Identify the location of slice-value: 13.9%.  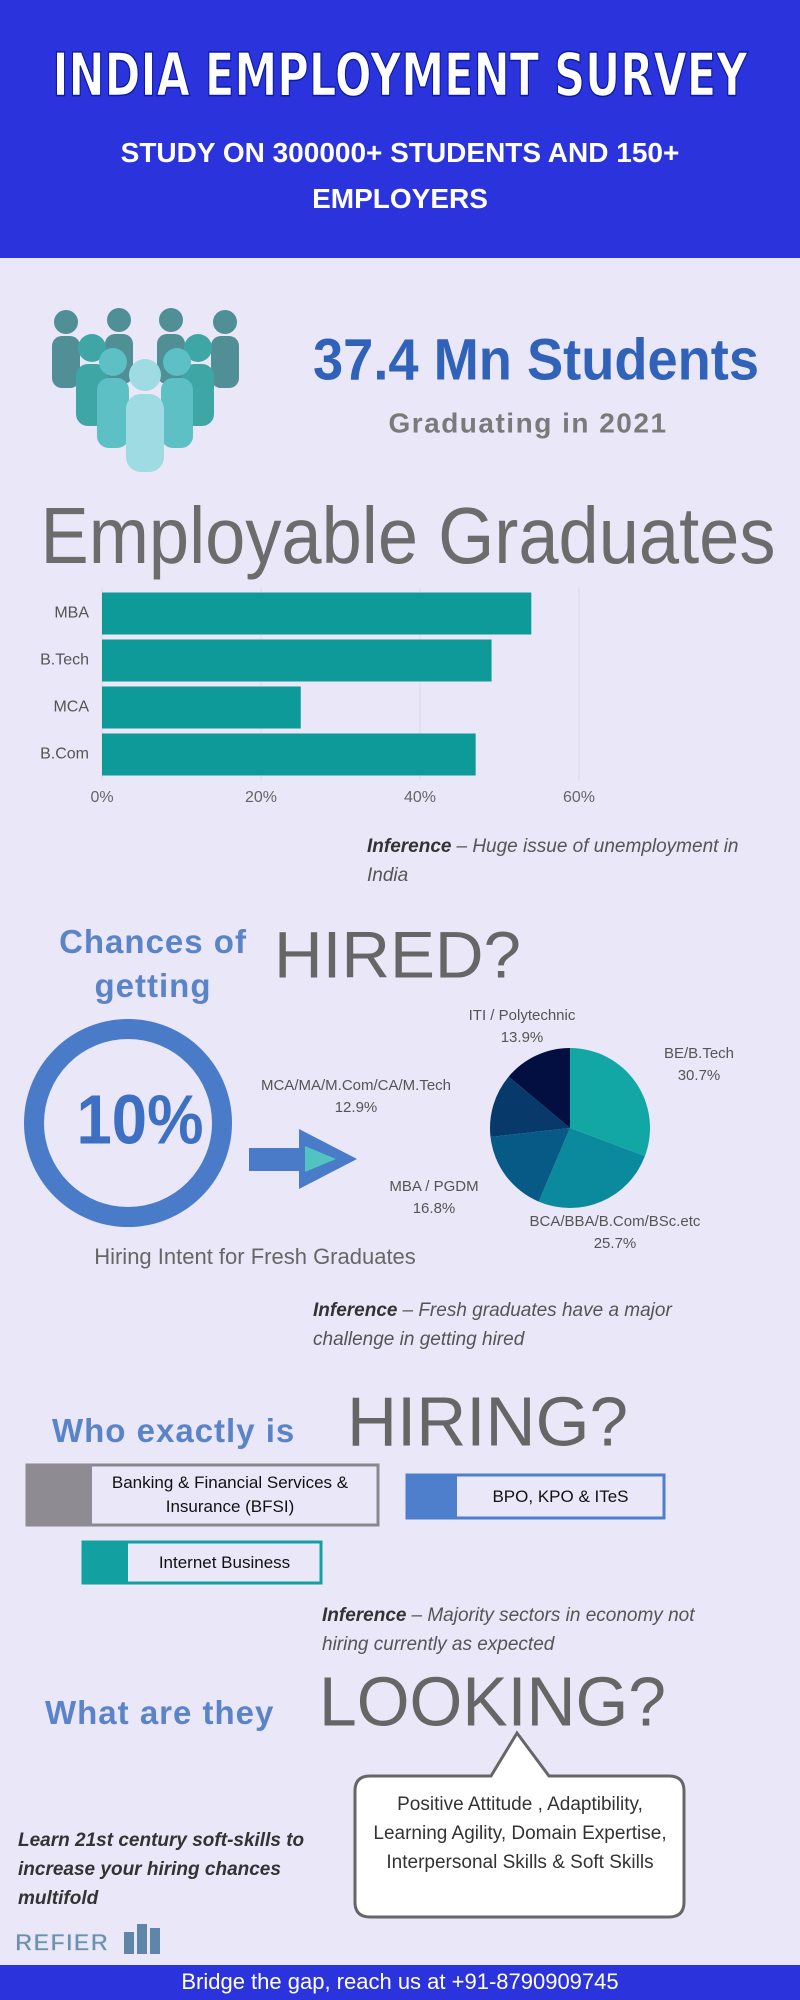
(522, 1037).